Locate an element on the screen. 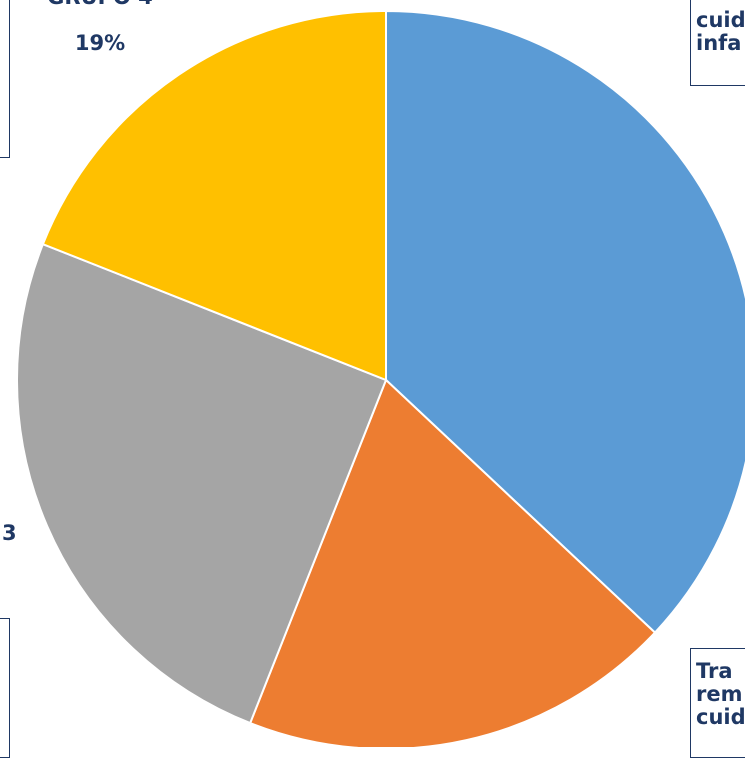 This screenshot has width=745, height=758. data-label-top-right: cuid infa is located at coordinates (720, 31).